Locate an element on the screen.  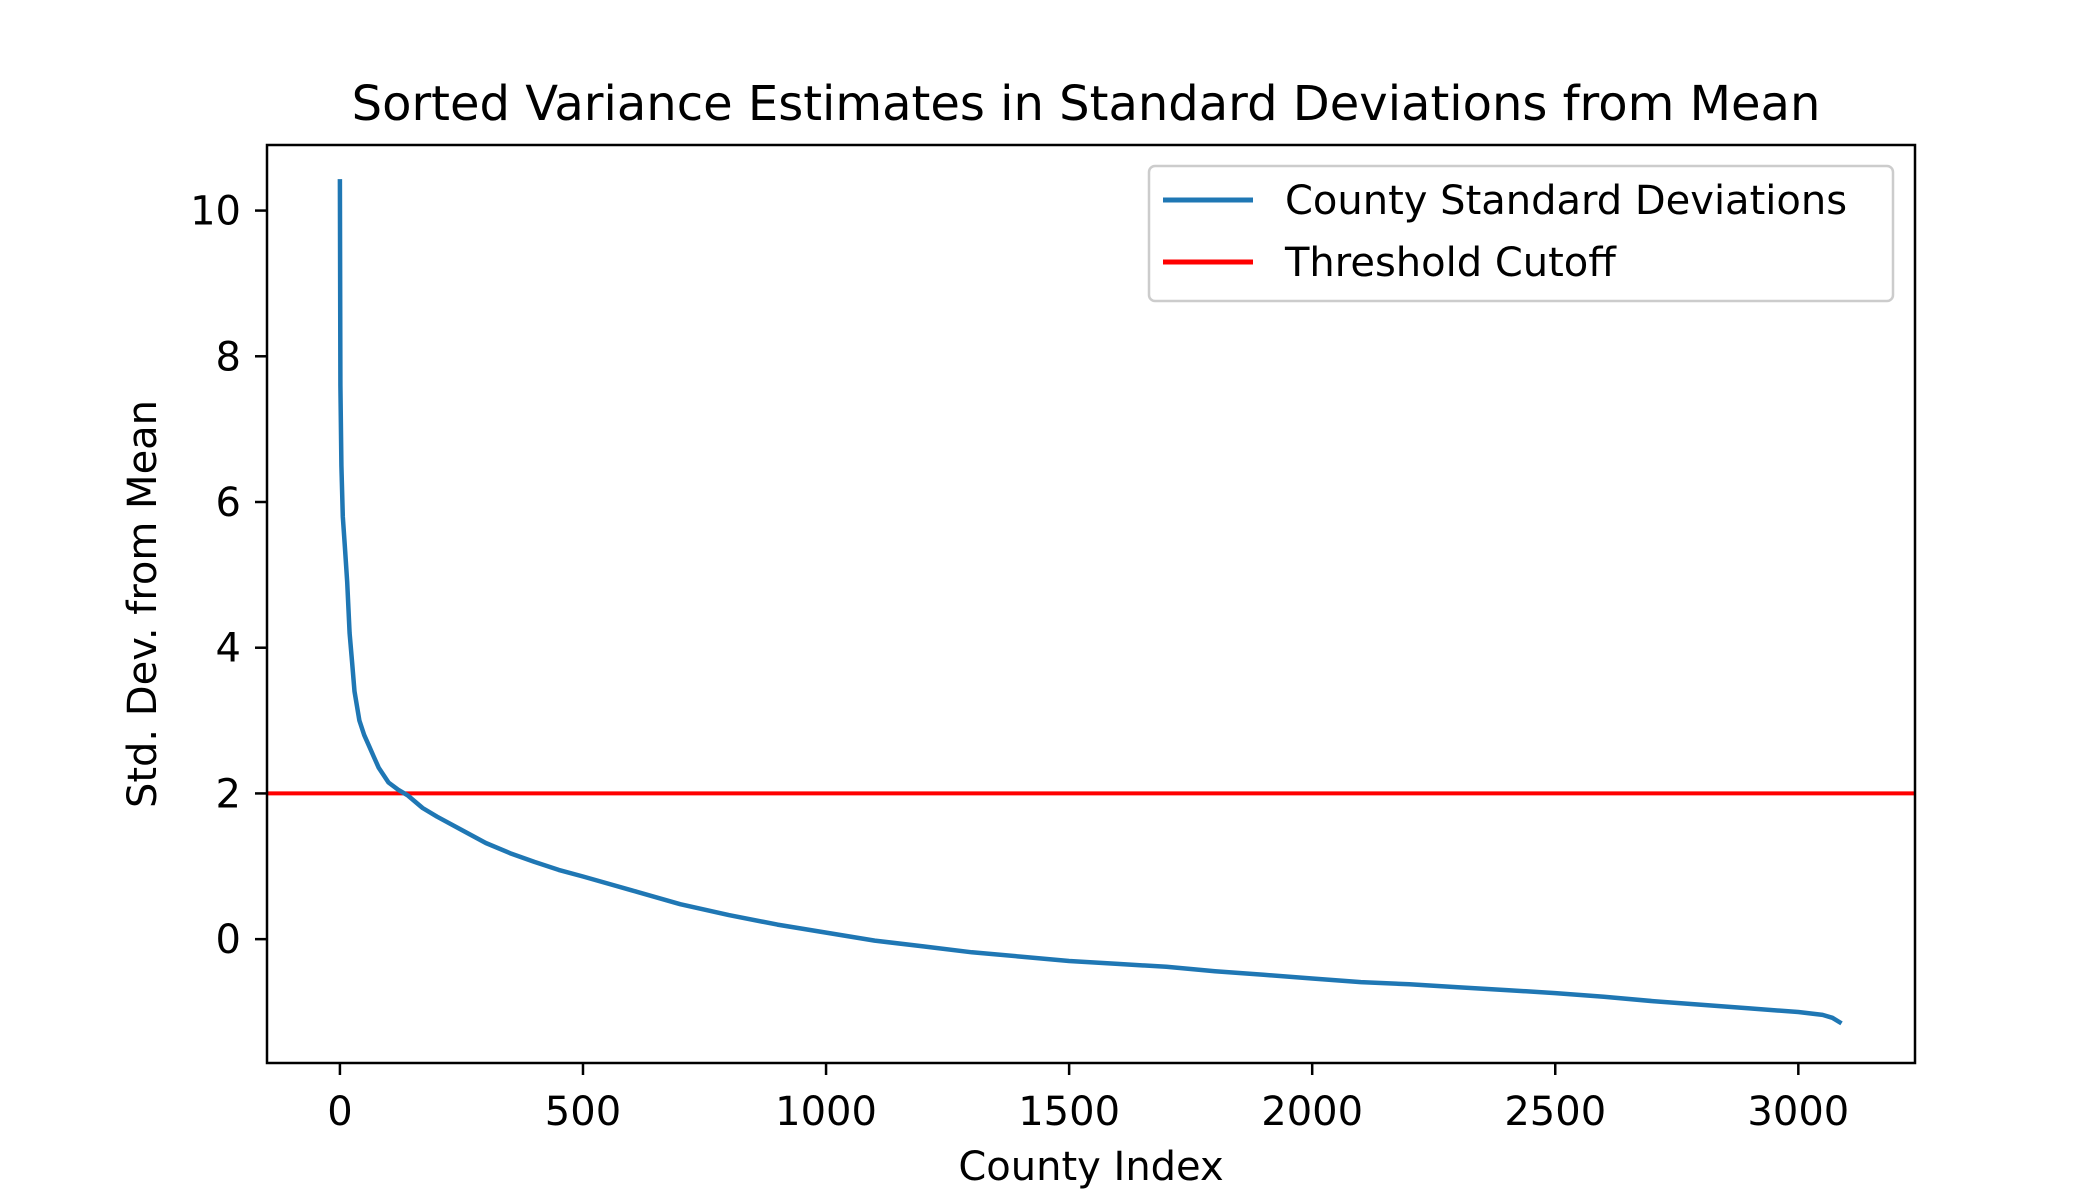
legend-label-threshold-cutoff: Threshold Cutoff is located at coordinates (1450, 263).